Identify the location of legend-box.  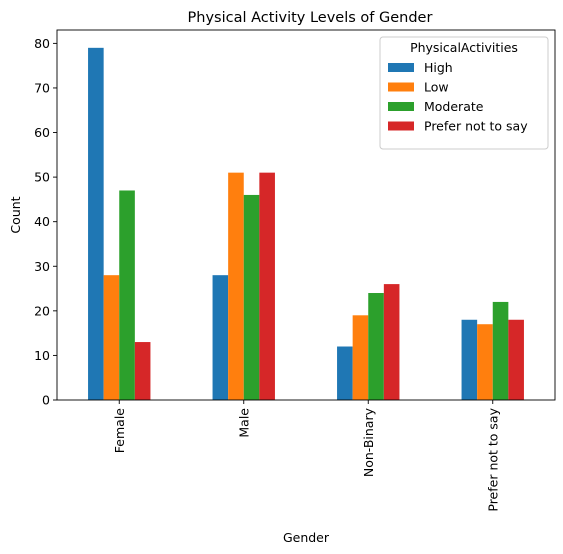
(464, 93).